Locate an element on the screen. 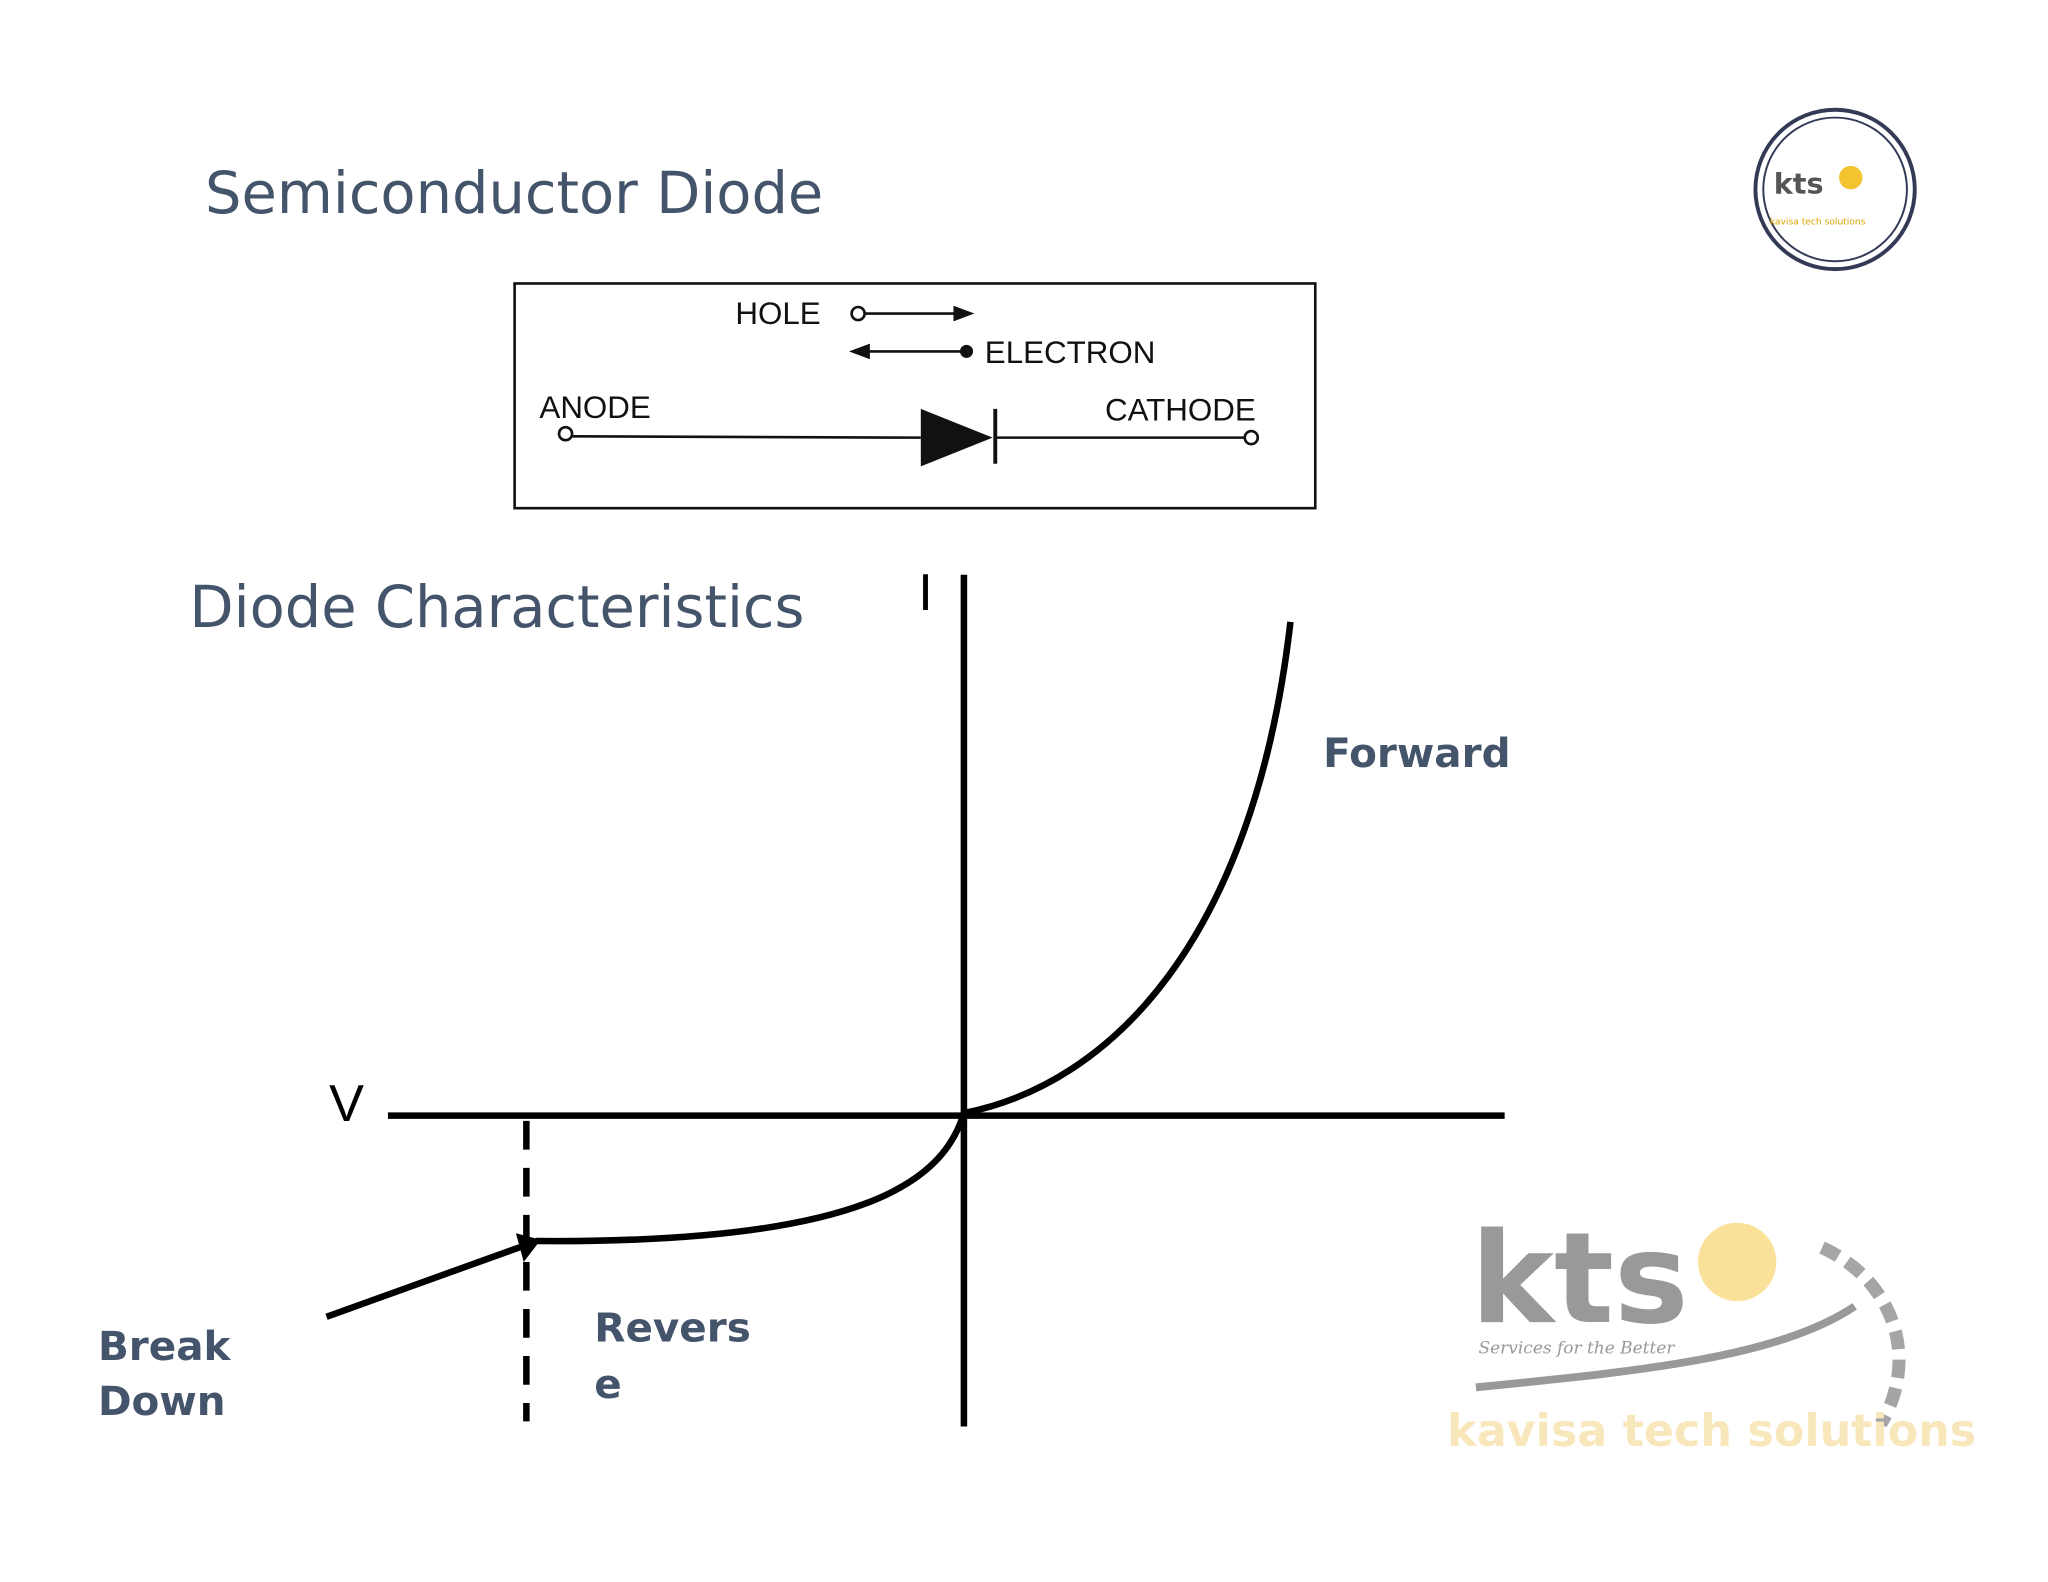 The width and height of the screenshot is (2048, 1582). anode-terminal is located at coordinates (565, 433).